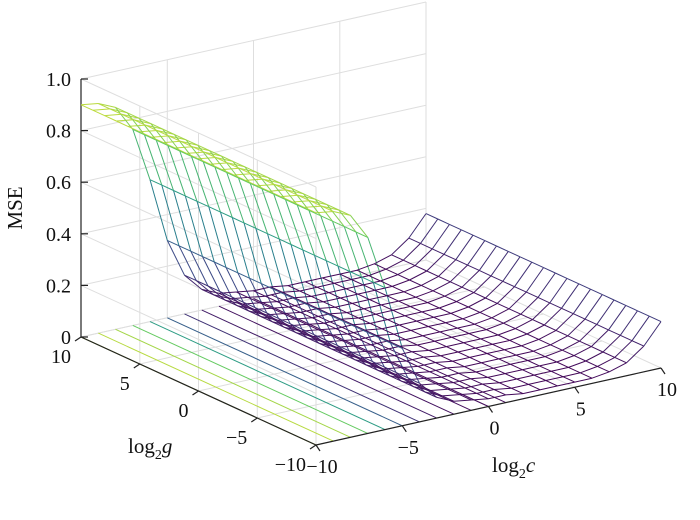 The width and height of the screenshot is (700, 520). I want to click on x-tick-label-4: 10, so click(667, 390).